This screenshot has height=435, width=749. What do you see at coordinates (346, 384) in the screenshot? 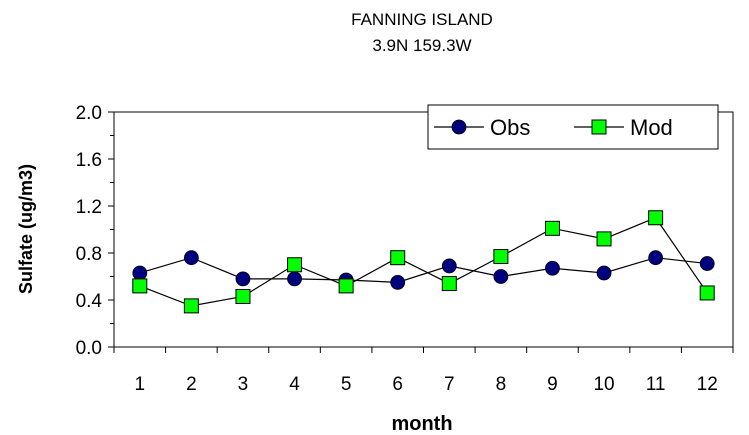
I see `x-tick-label: 5` at bounding box center [346, 384].